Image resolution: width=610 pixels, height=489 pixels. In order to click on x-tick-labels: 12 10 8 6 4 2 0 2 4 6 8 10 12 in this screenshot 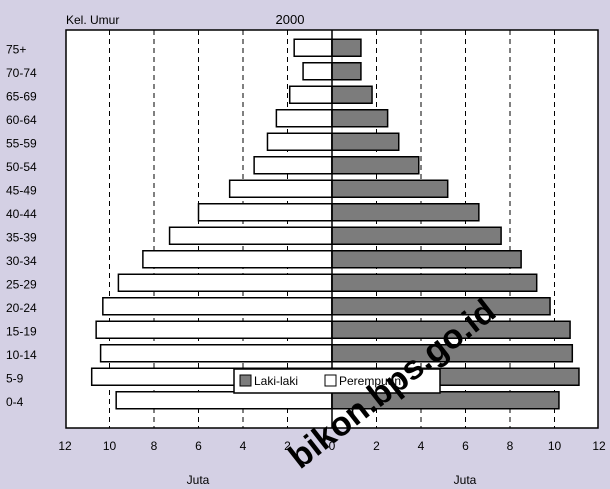, I will do `click(332, 446)`.